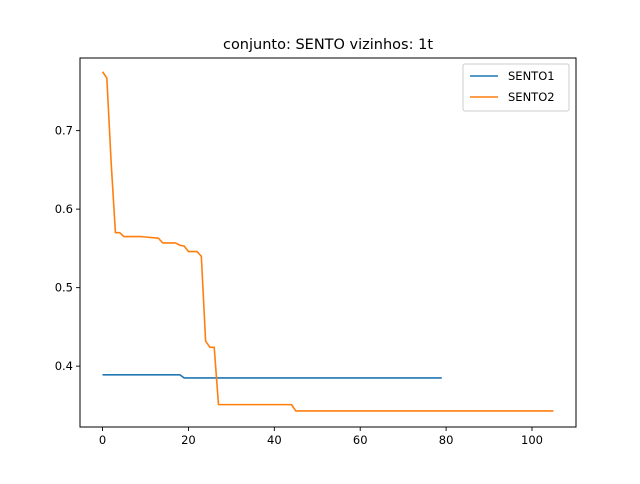 This screenshot has width=640, height=484. Describe the element at coordinates (272, 376) in the screenshot. I see `series-line-sento1` at that location.